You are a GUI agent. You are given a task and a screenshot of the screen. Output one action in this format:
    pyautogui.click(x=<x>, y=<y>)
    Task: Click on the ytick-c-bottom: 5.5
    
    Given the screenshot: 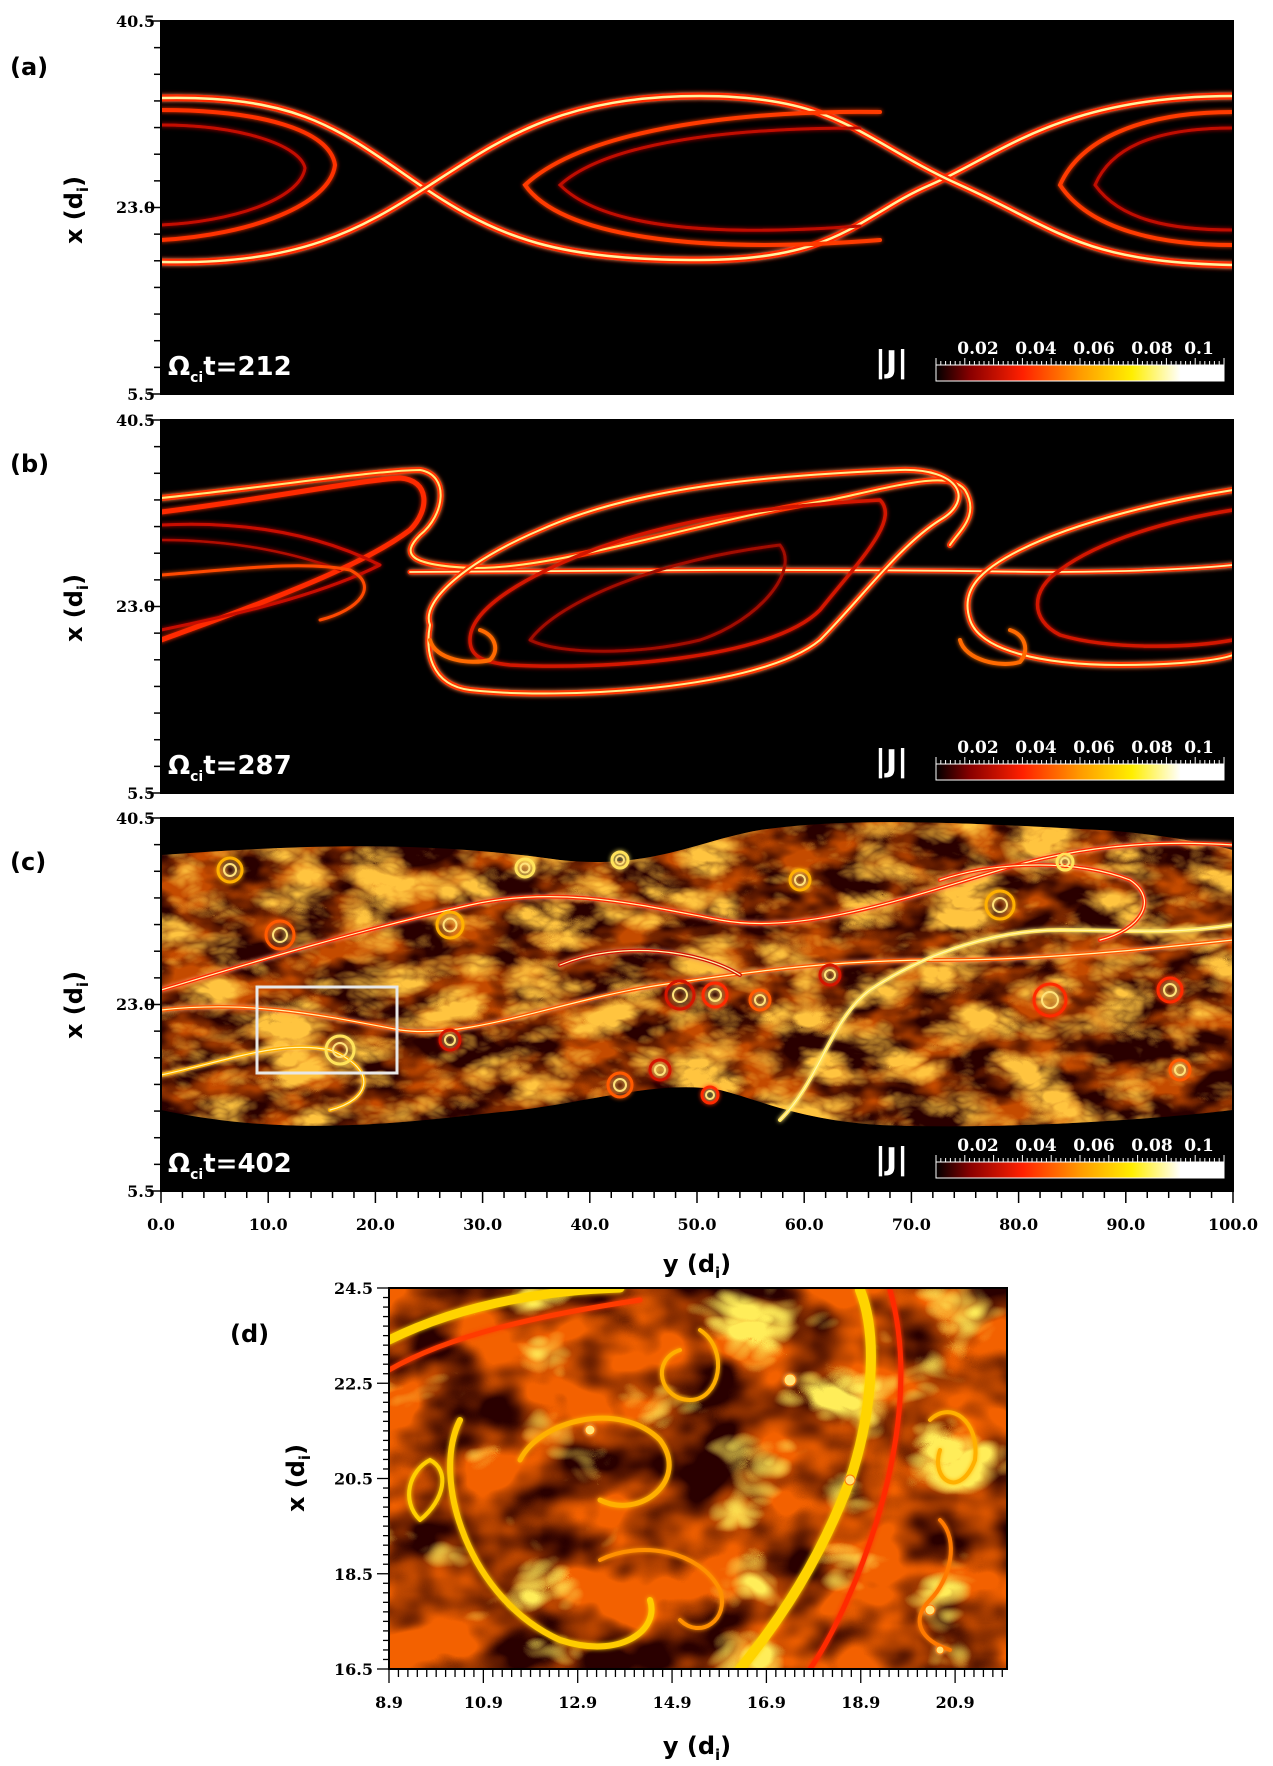 What is the action you would take?
    pyautogui.click(x=141, y=1191)
    